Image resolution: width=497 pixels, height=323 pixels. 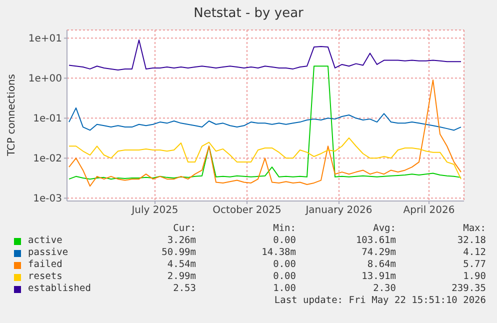 What do you see at coordinates (45, 79) in the screenshot?
I see `y-tick-label: 1e+00` at bounding box center [45, 79].